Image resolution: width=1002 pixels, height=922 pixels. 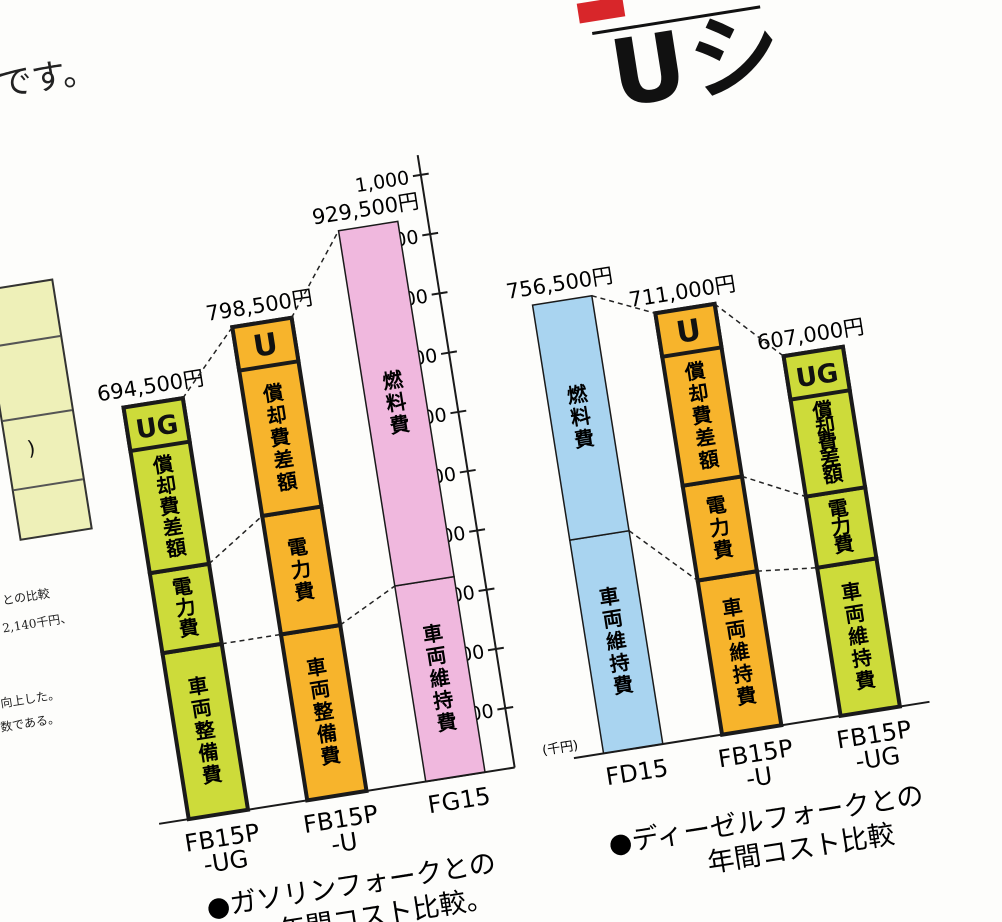 I want to click on bar-1-2-badge-box, so click(x=817, y=373).